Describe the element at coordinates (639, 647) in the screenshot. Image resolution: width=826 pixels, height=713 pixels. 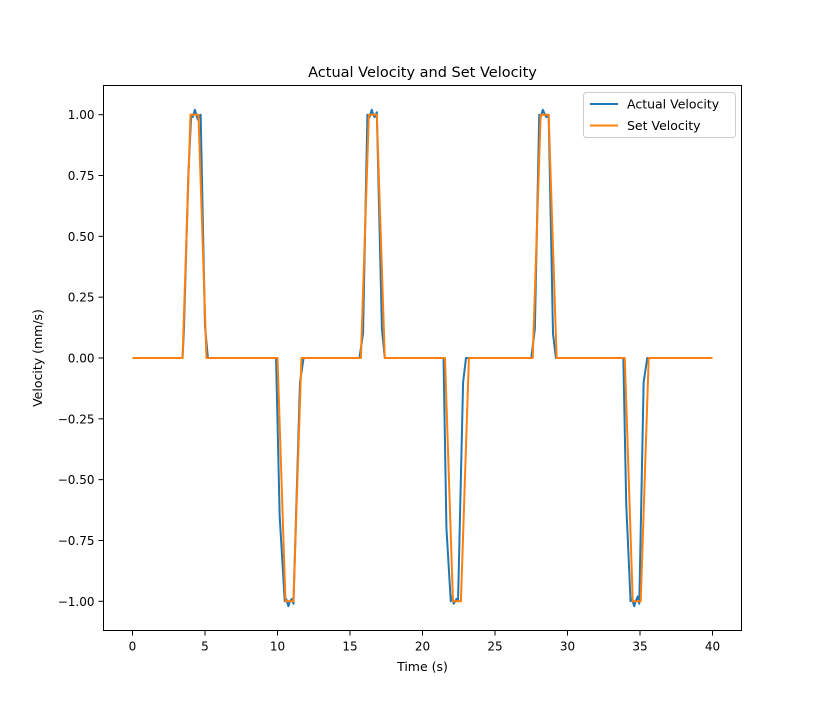
I see `x-tick-label: 35` at that location.